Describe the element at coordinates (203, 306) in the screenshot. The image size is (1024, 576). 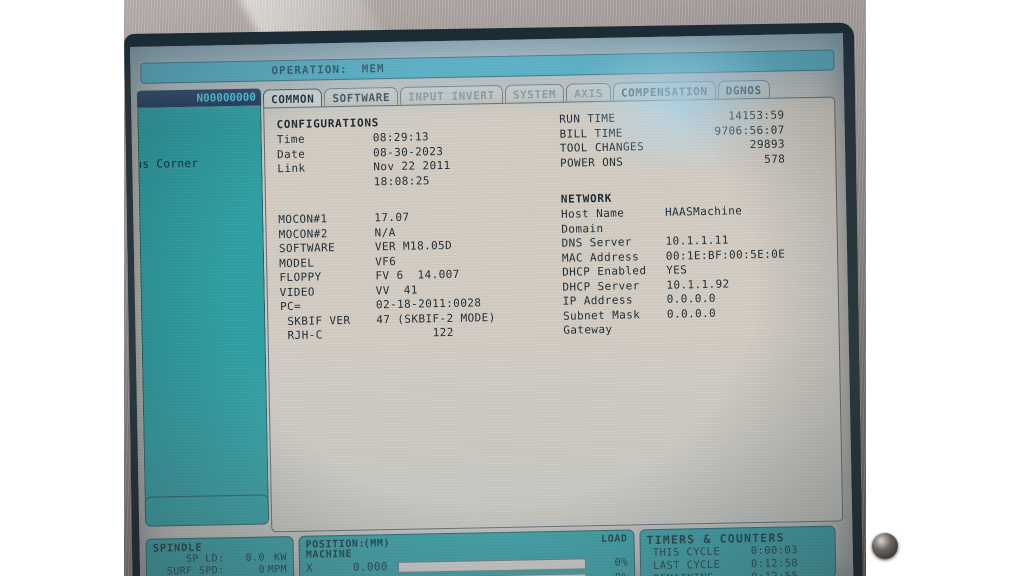
I see `program-listing: dius Corner rps.` at that location.